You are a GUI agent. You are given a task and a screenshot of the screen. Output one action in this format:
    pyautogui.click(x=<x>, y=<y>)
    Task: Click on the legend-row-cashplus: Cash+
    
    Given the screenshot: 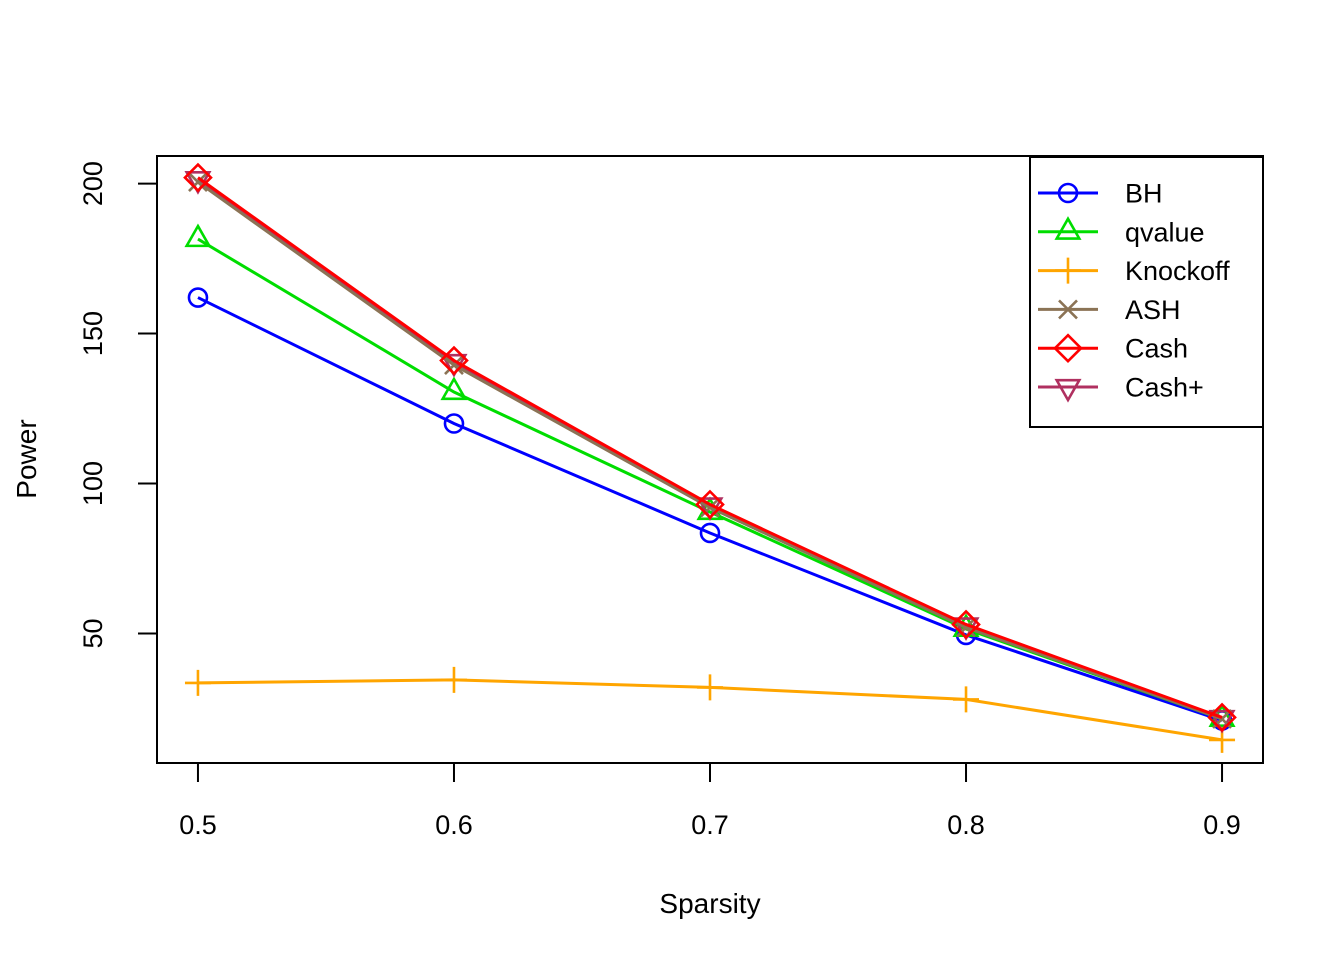 What is the action you would take?
    pyautogui.click(x=1121, y=388)
    